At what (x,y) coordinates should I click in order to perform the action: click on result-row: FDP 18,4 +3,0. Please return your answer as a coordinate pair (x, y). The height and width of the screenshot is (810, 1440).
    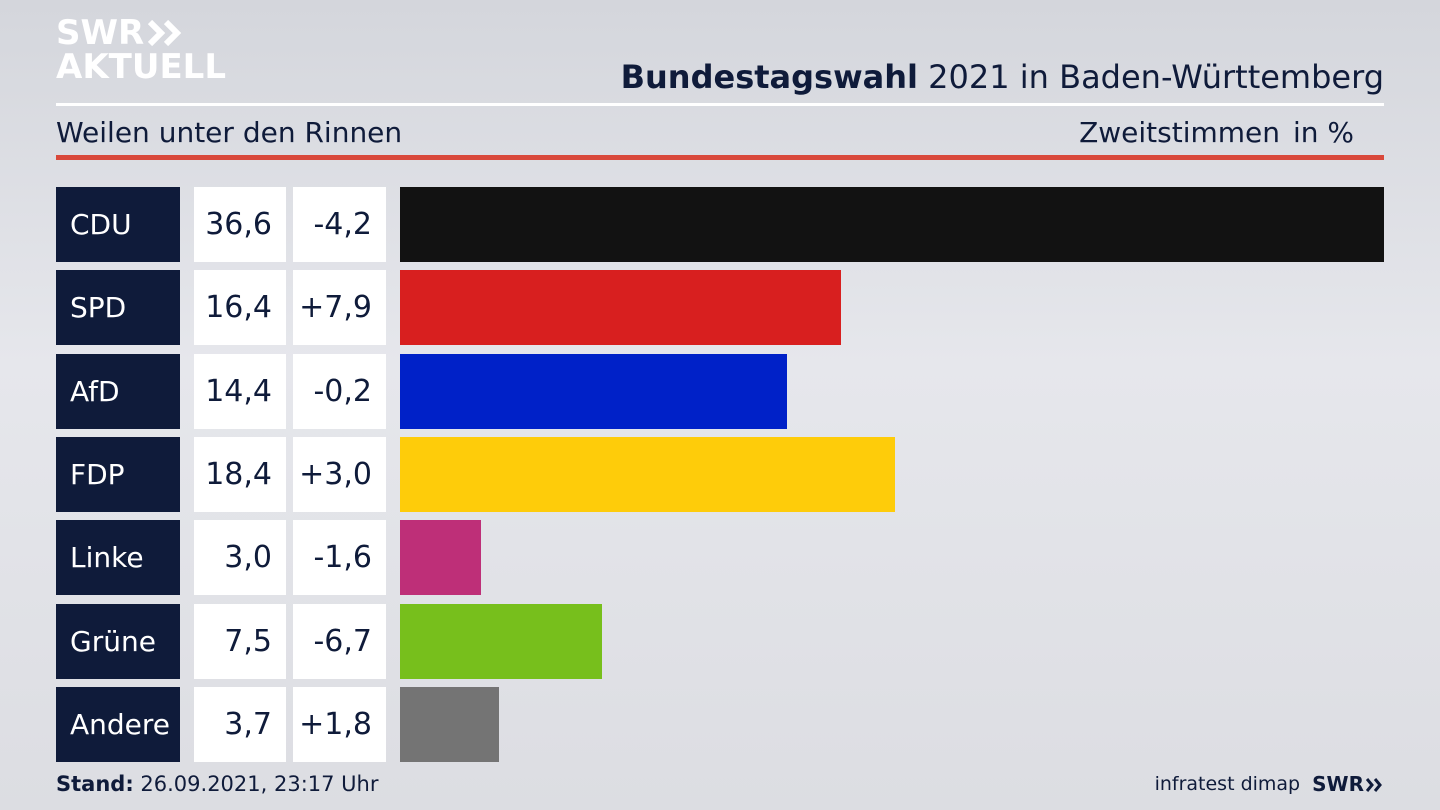
    Looking at the image, I should click on (720, 474).